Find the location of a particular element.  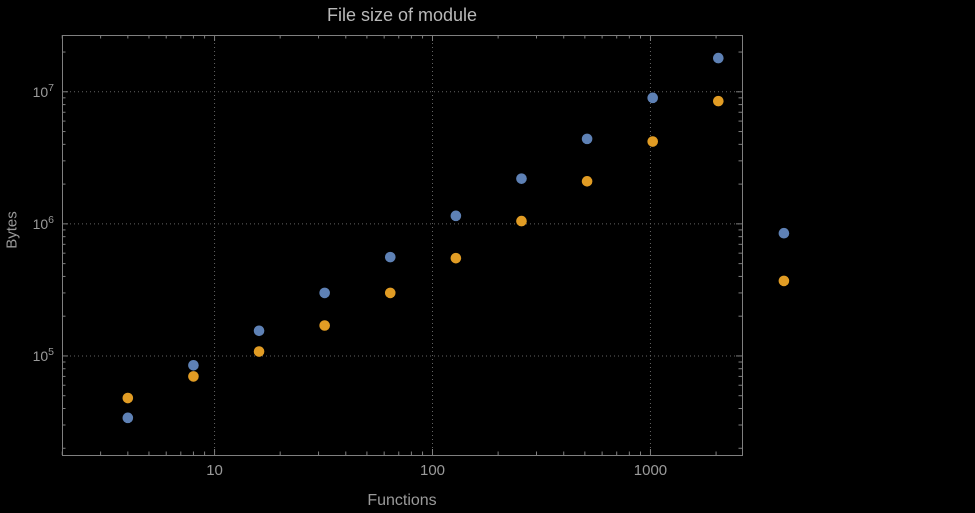

chart-title: File size of module is located at coordinates (402, 15).